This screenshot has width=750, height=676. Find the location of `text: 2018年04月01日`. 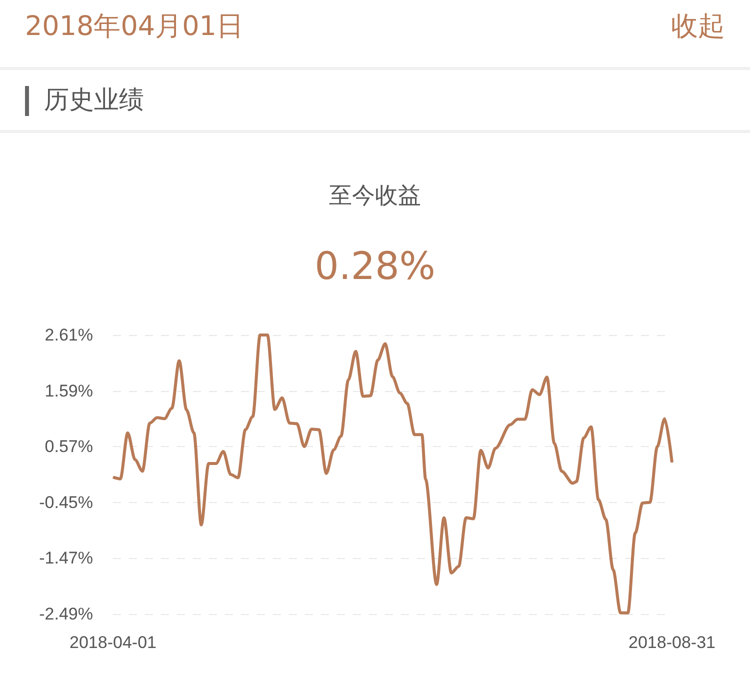

text: 2018年04月01日 is located at coordinates (134, 27).